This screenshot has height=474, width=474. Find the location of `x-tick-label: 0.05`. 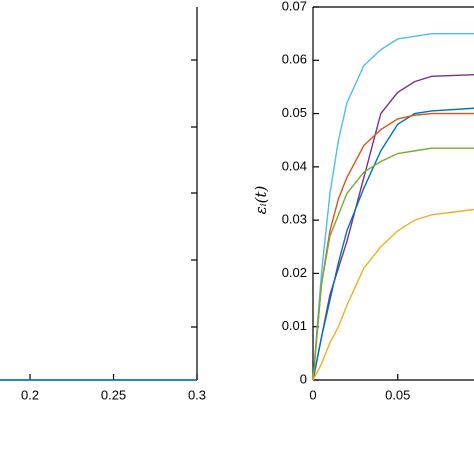

x-tick-label: 0.05 is located at coordinates (397, 394).